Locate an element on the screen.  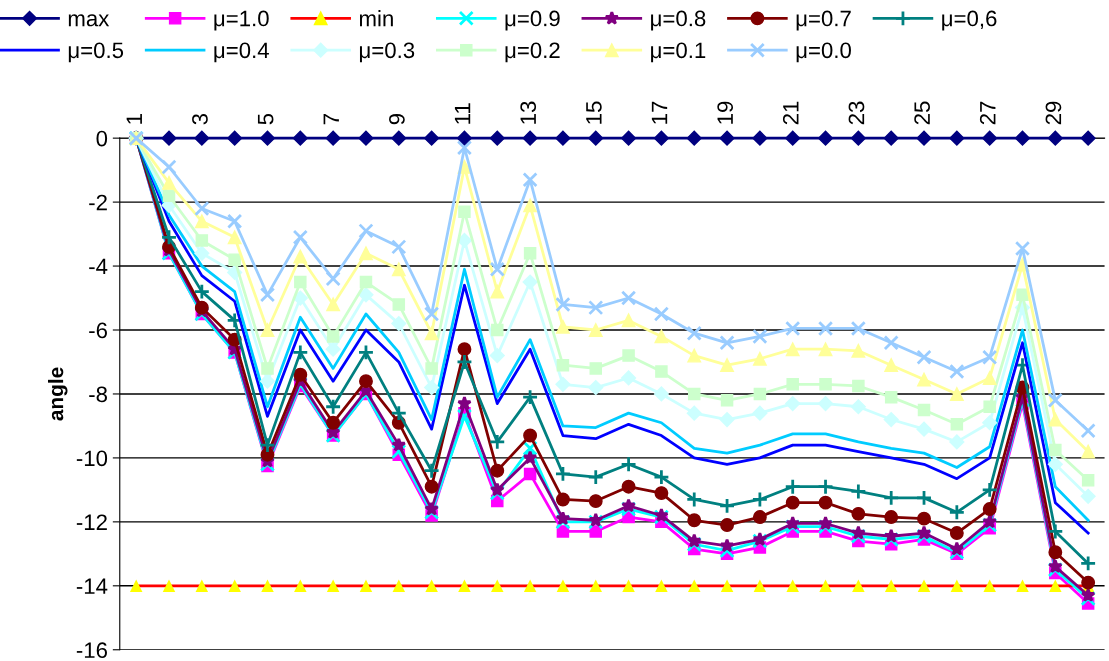
y-tick-label: -4 is located at coordinates (98, 266).